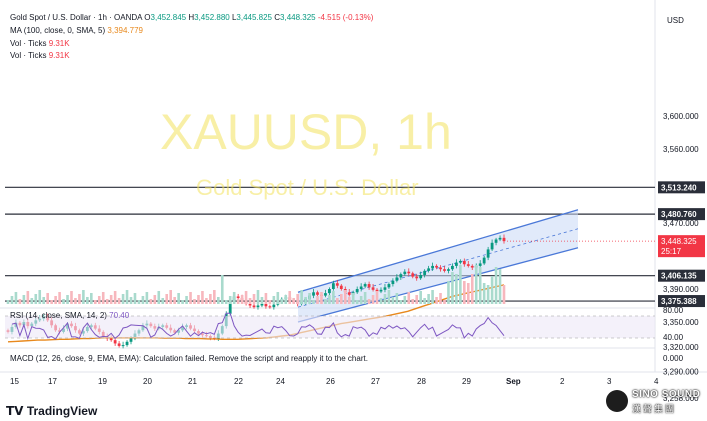 This screenshot has height=421, width=707. Describe the element at coordinates (679, 241) in the screenshot. I see `current-price-label: 3,448.325` at that location.